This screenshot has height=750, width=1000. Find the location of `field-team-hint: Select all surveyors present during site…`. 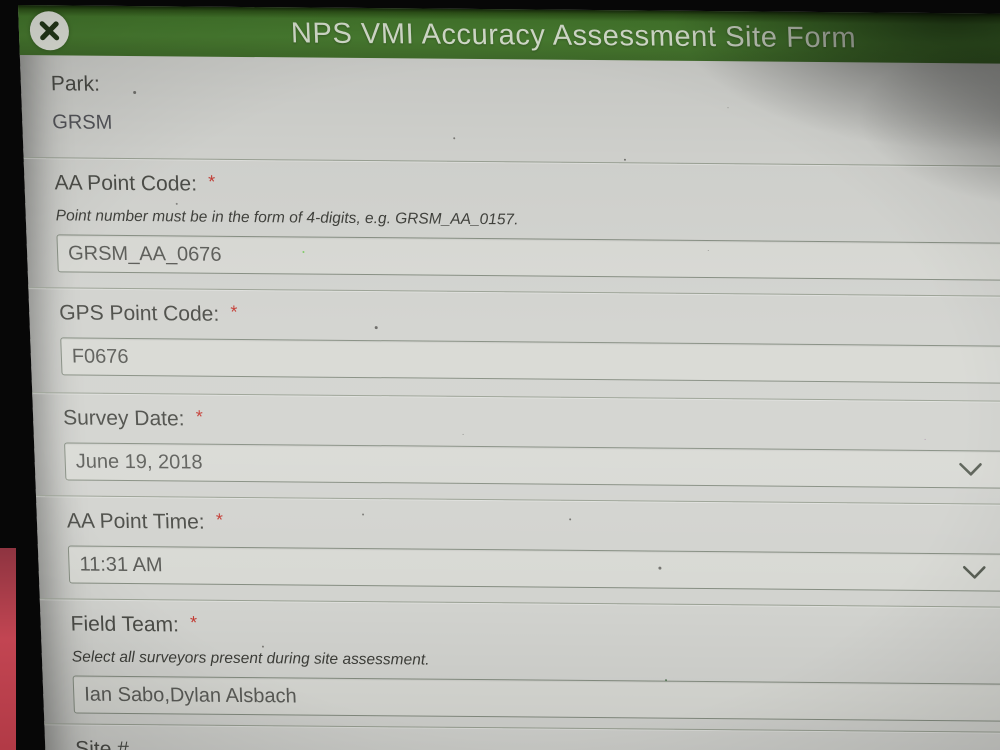

field-team-hint: Select all surveyors present during site… is located at coordinates (250, 658).